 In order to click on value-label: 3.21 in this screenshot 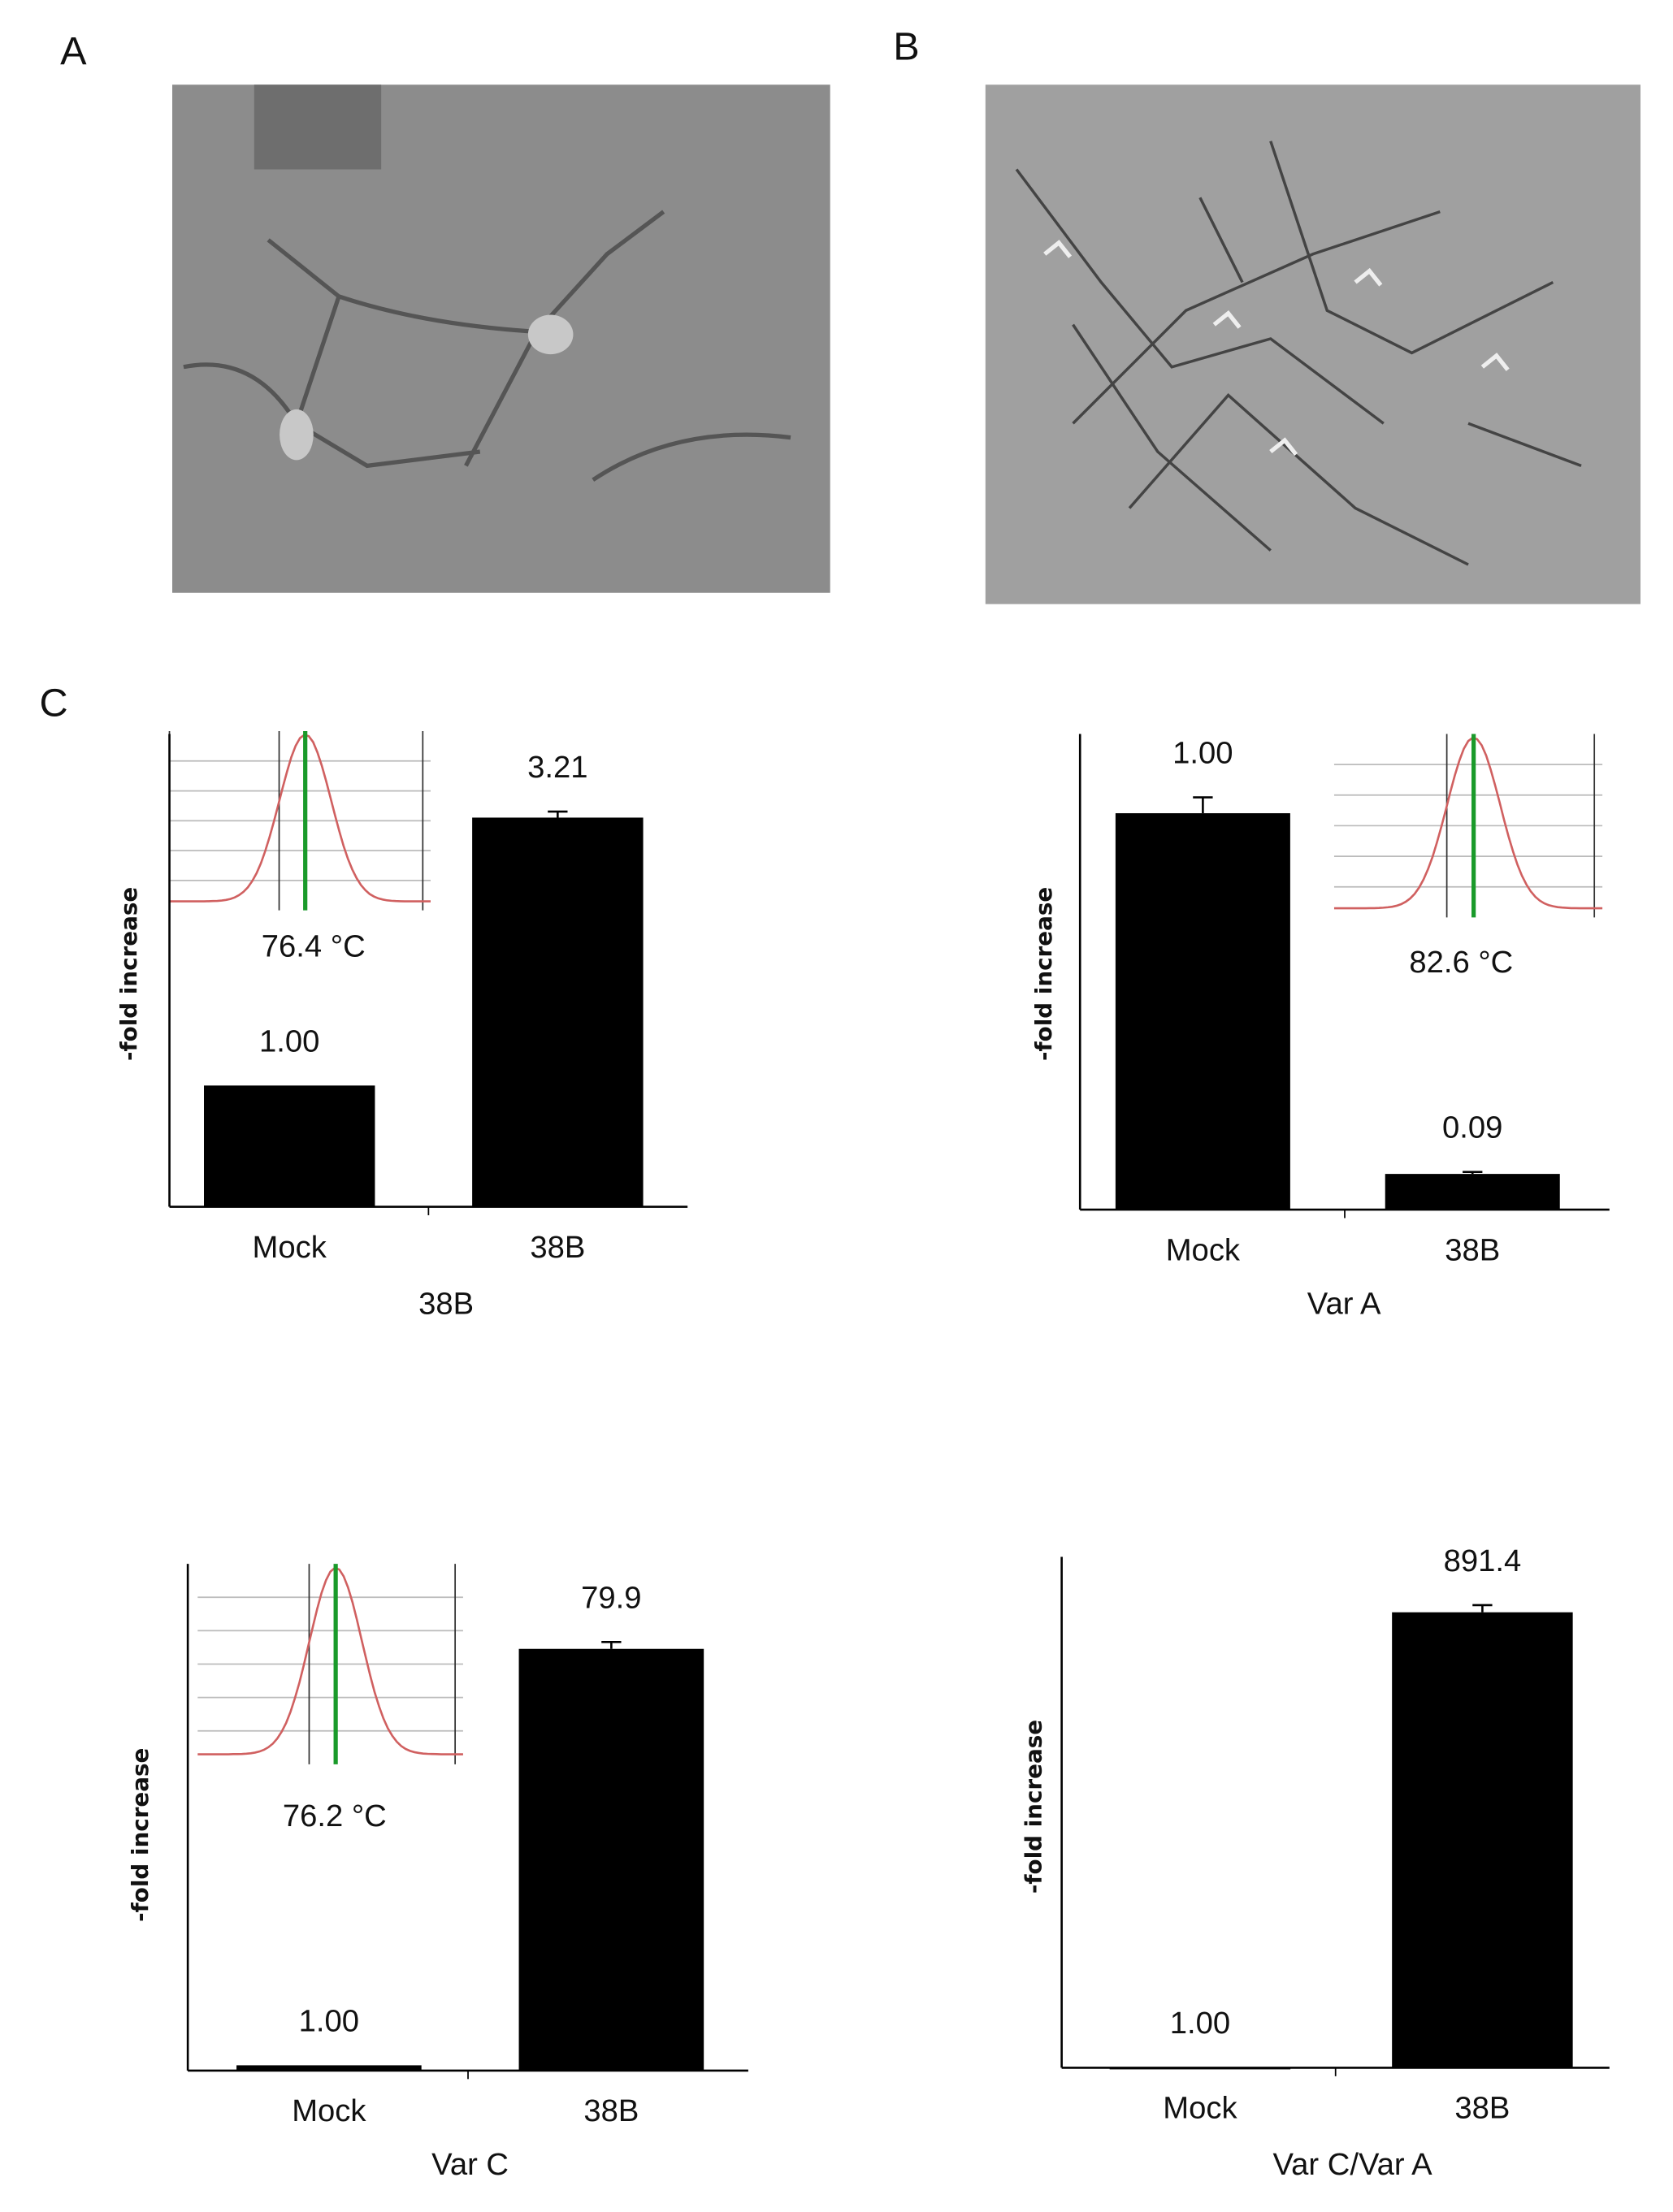, I will do `click(557, 767)`.